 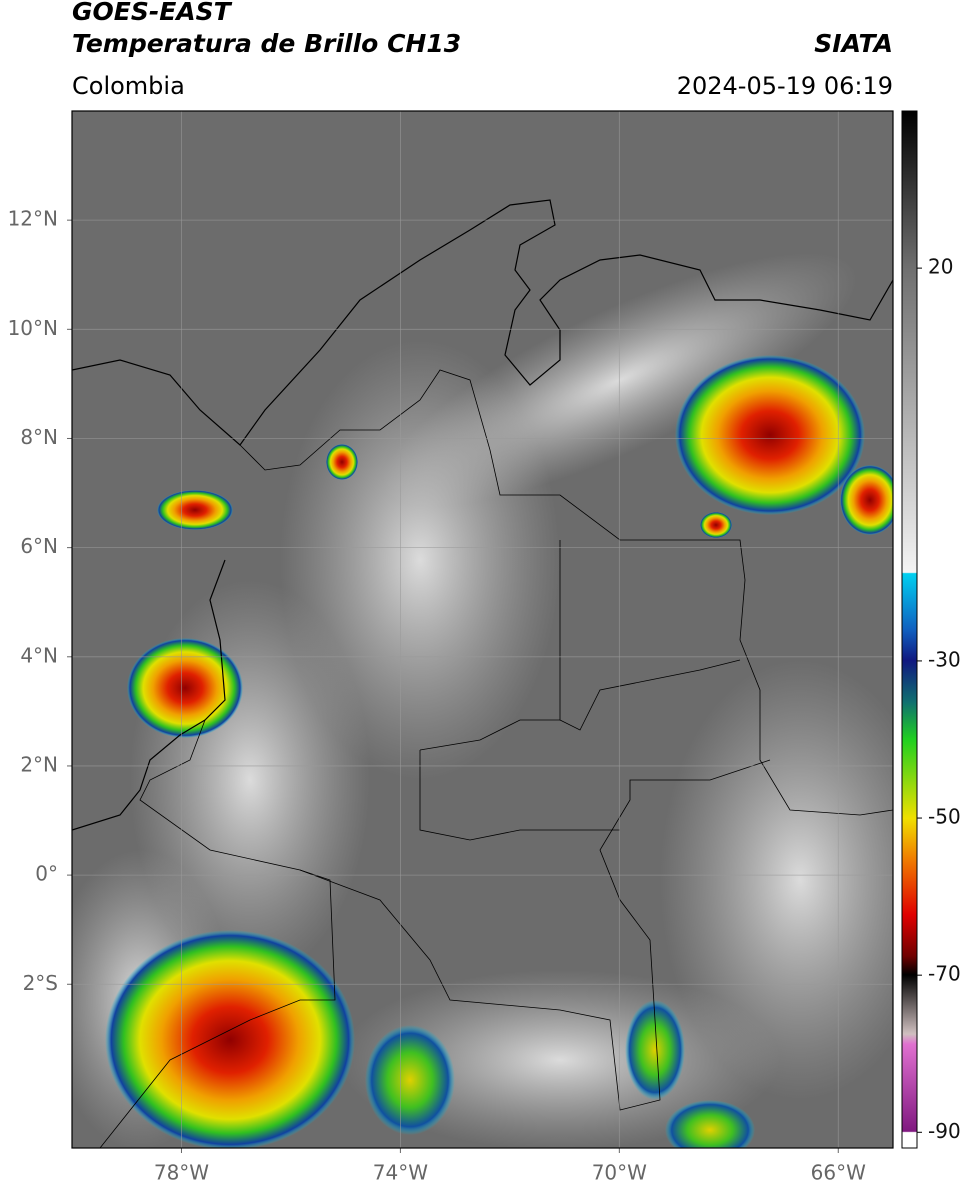 What do you see at coordinates (944, 974) in the screenshot?
I see `colorbar-tick-label: -70` at bounding box center [944, 974].